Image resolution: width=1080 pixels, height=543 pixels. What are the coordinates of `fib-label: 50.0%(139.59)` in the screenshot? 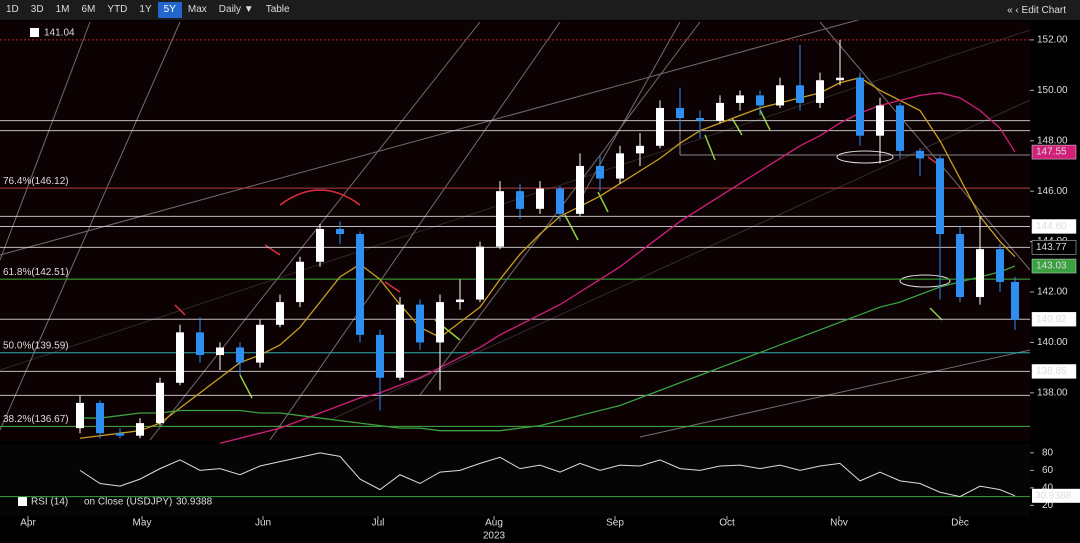 It's located at (36, 345).